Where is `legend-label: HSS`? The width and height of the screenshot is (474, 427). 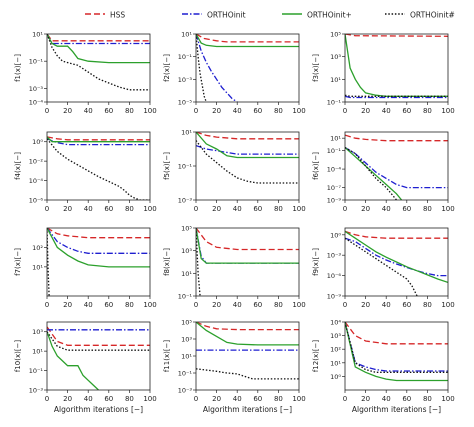 legend-label: HSS is located at coordinates (117, 15).